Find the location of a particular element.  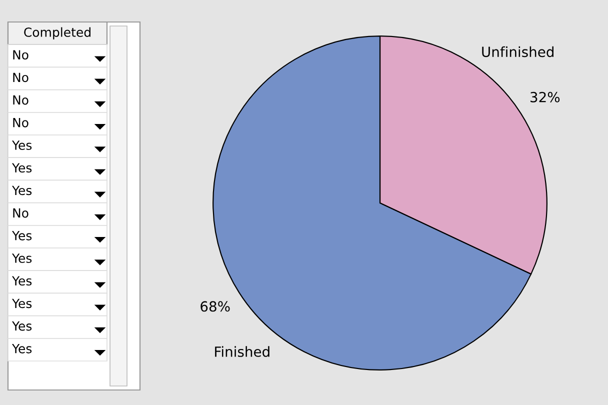

data-label: 68% is located at coordinates (215, 306).